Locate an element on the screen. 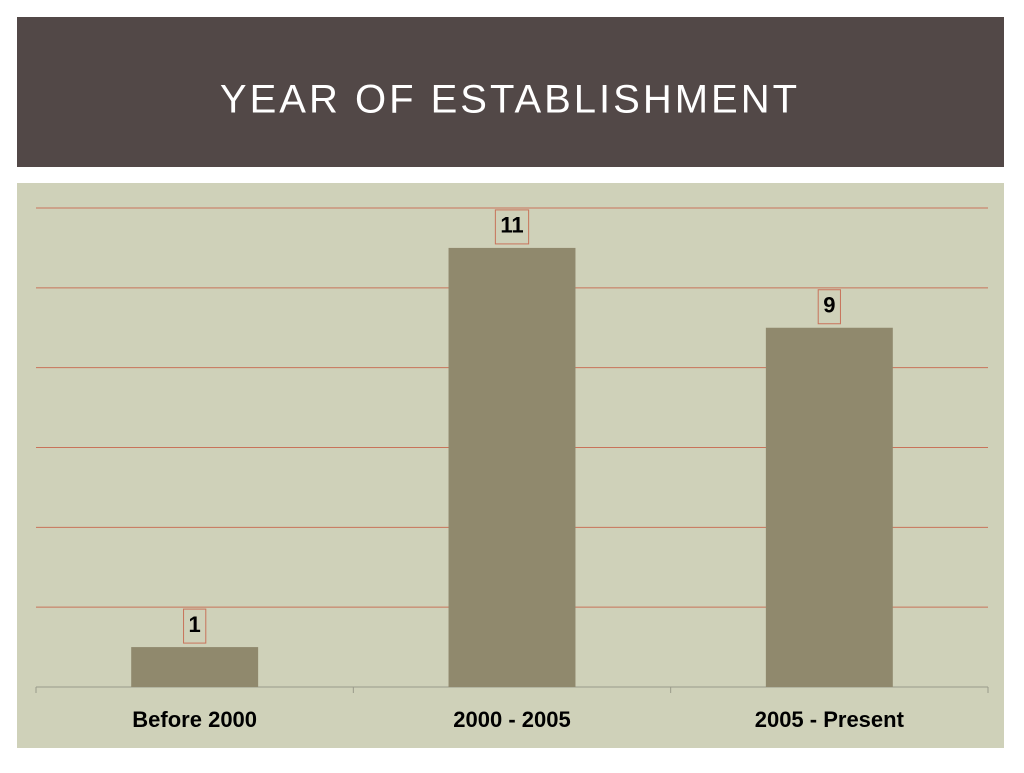 The image size is (1024, 773). data-label: 11 is located at coordinates (511, 225).